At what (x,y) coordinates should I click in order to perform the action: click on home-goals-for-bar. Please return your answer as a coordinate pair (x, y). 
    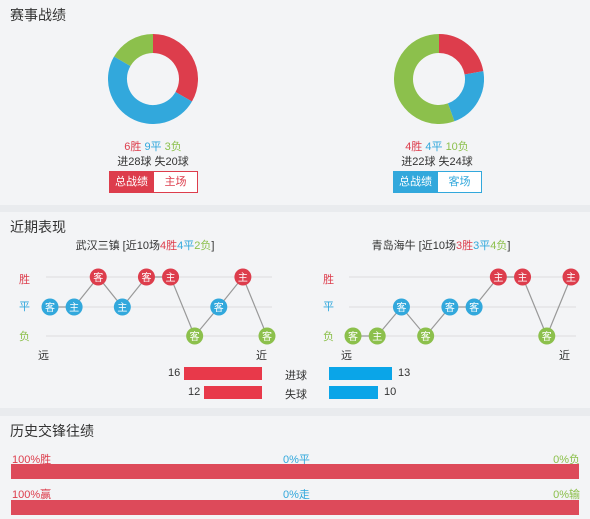
    Looking at the image, I should click on (223, 373).